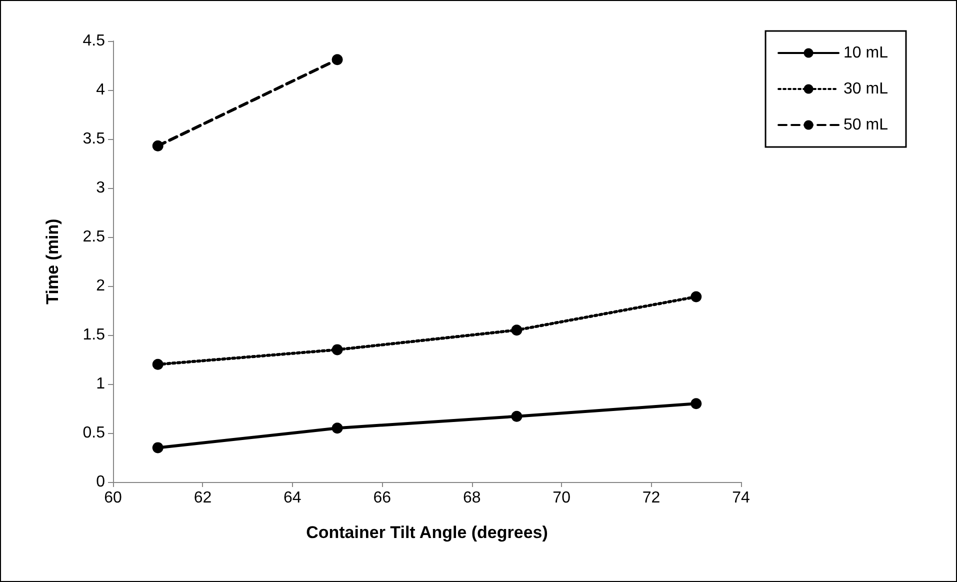 This screenshot has height=582, width=957. I want to click on y-tick-label: 4, so click(101, 90).